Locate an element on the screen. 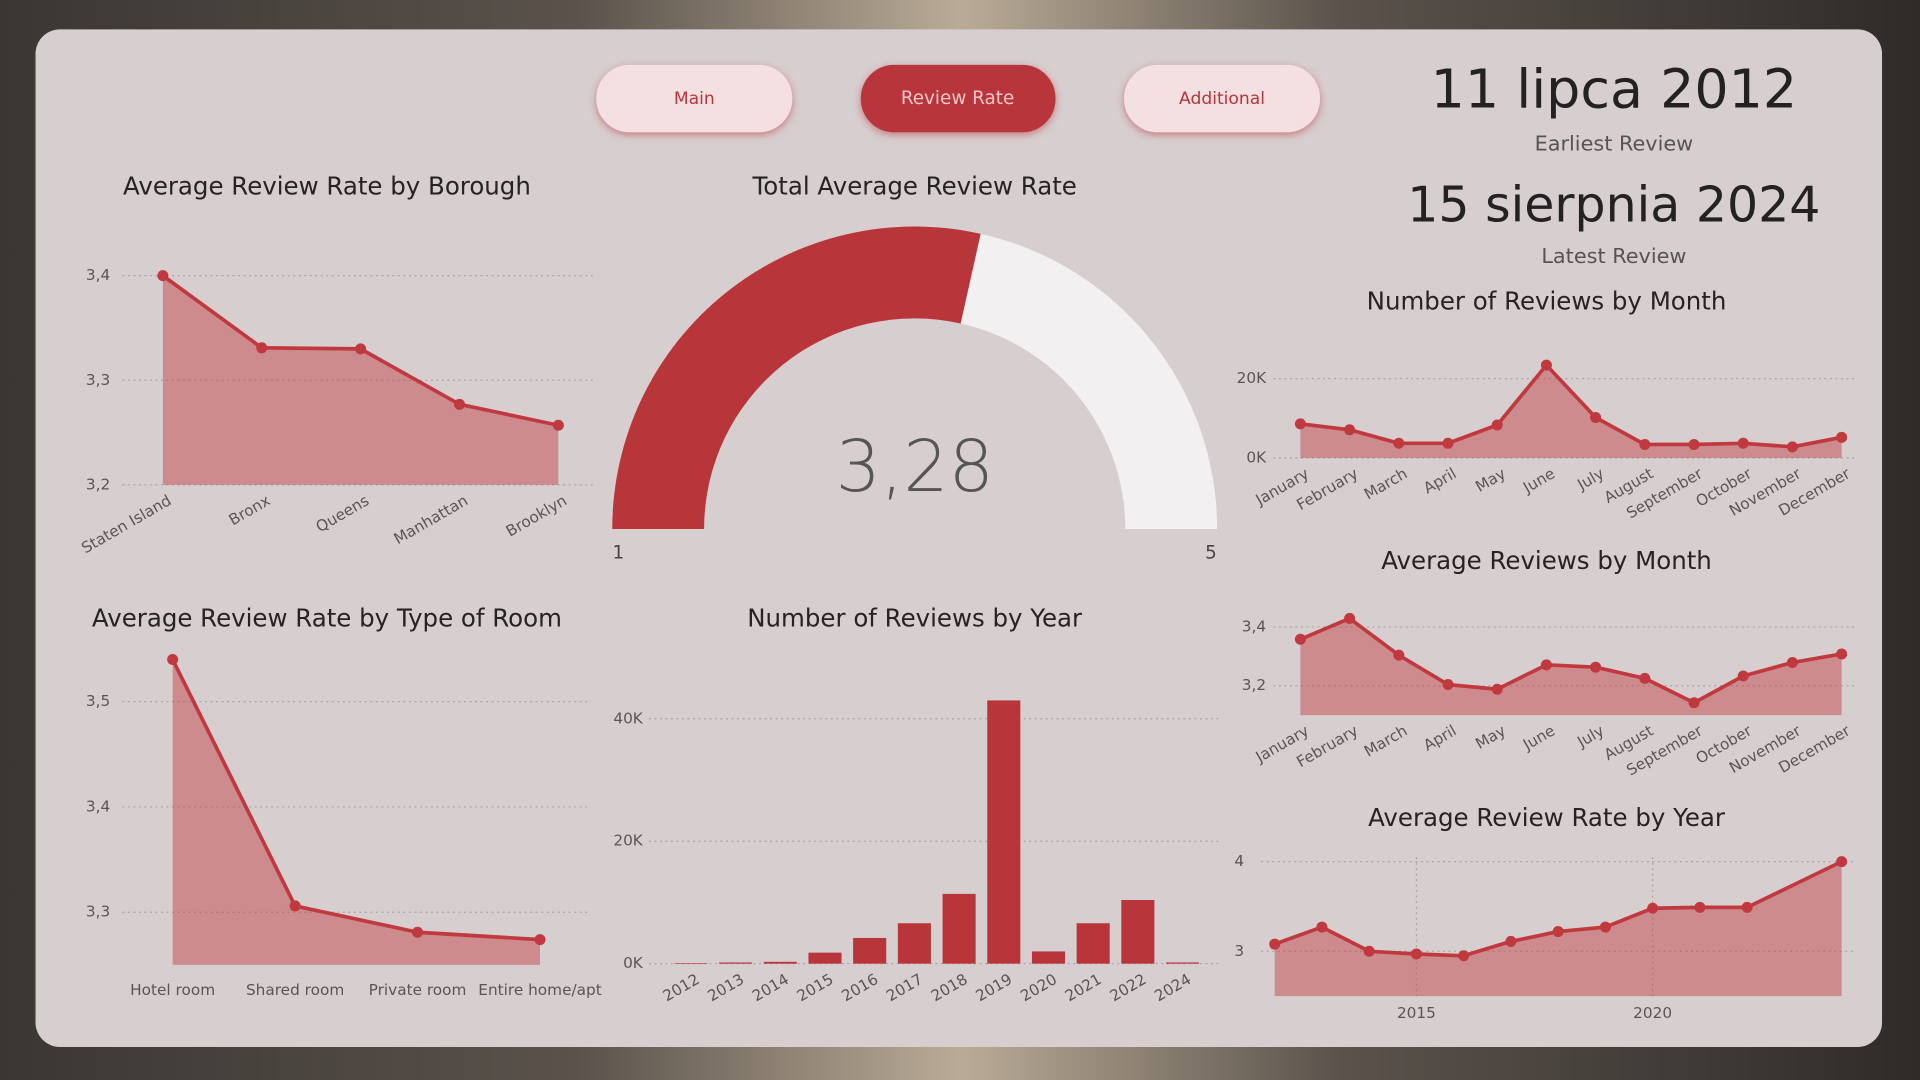 Image resolution: width=1920 pixels, height=1080 pixels. gauge-value-label: 3,28 is located at coordinates (915, 466).